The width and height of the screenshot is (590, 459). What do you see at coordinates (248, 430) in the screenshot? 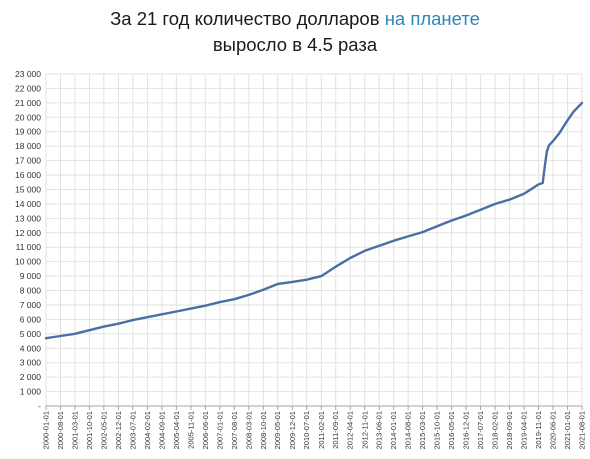
I see `x-tick-label: 2008-03-01` at bounding box center [248, 430].